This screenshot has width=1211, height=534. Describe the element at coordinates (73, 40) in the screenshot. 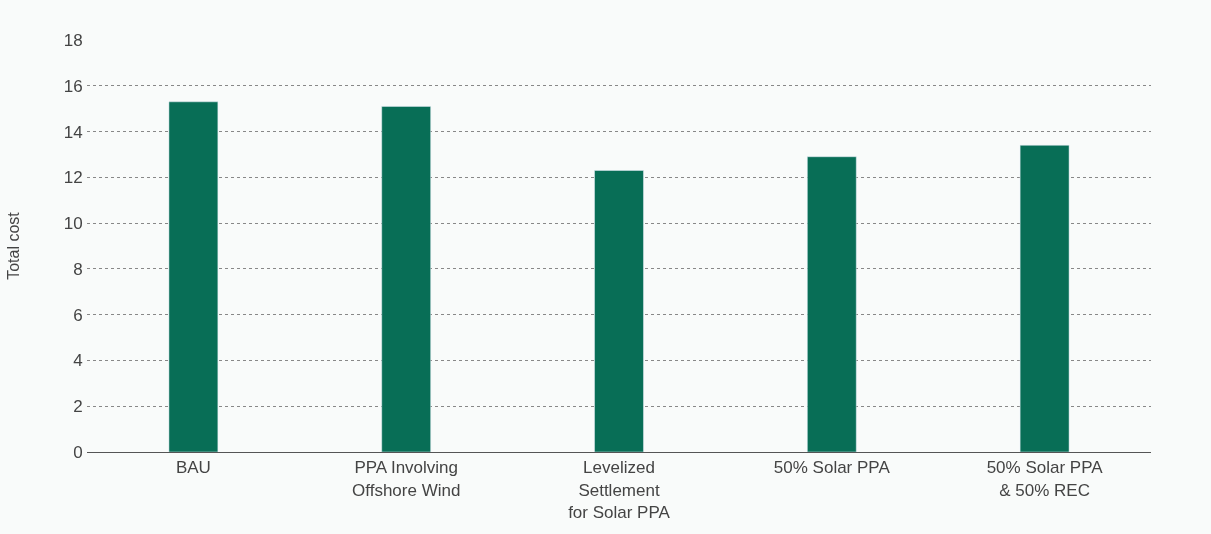

I see `y-tick-label: 18` at that location.